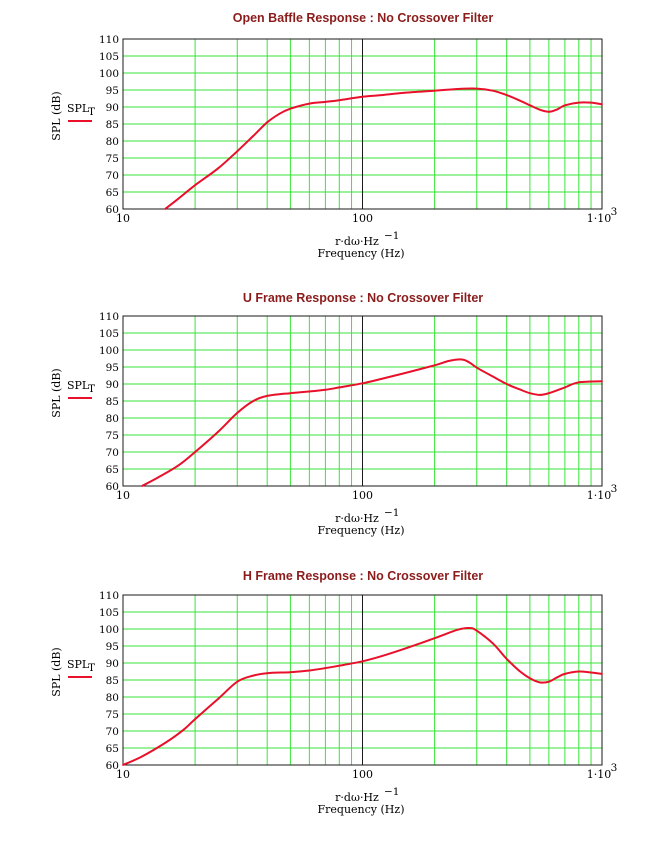 This screenshot has height=842, width=668. I want to click on x-tick-label: 10, so click(123, 218).